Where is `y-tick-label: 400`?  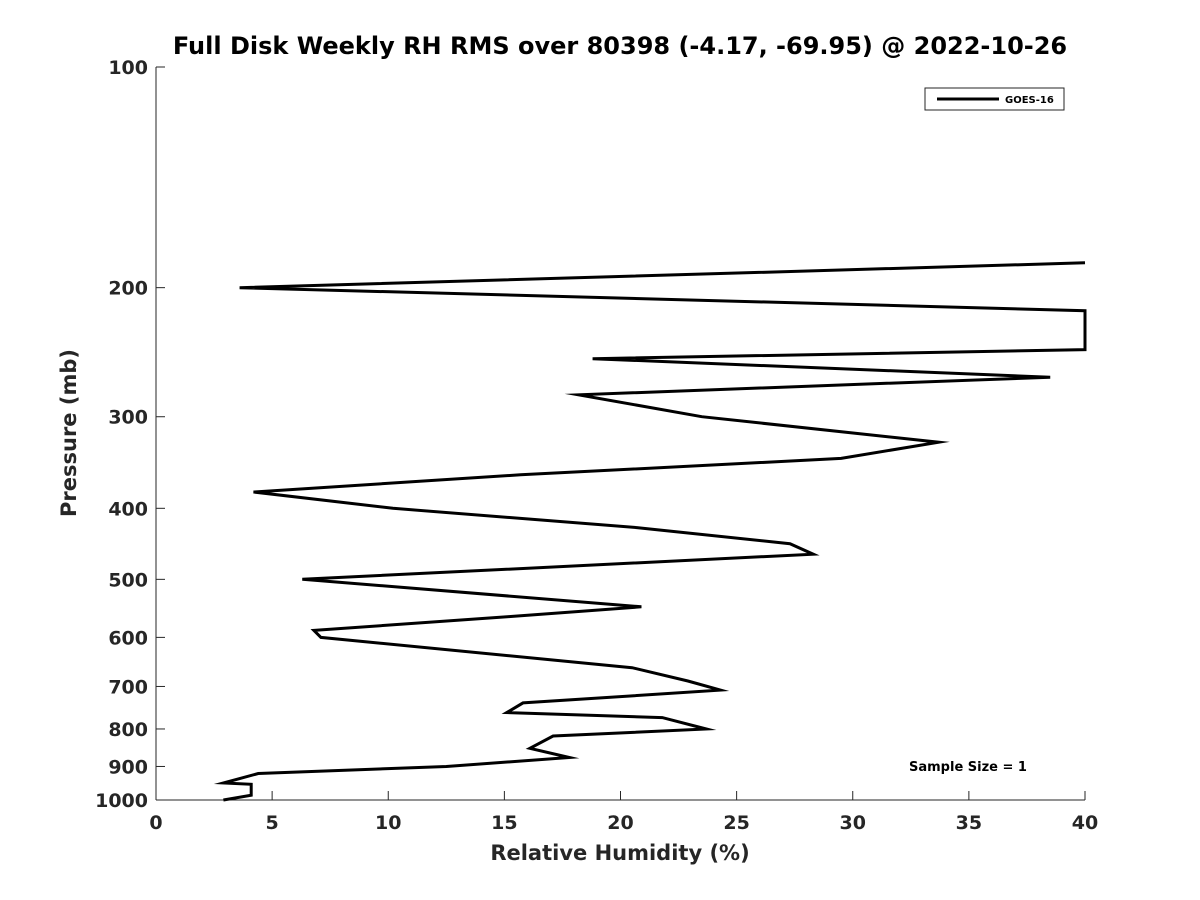
y-tick-label: 400 is located at coordinates (128, 509).